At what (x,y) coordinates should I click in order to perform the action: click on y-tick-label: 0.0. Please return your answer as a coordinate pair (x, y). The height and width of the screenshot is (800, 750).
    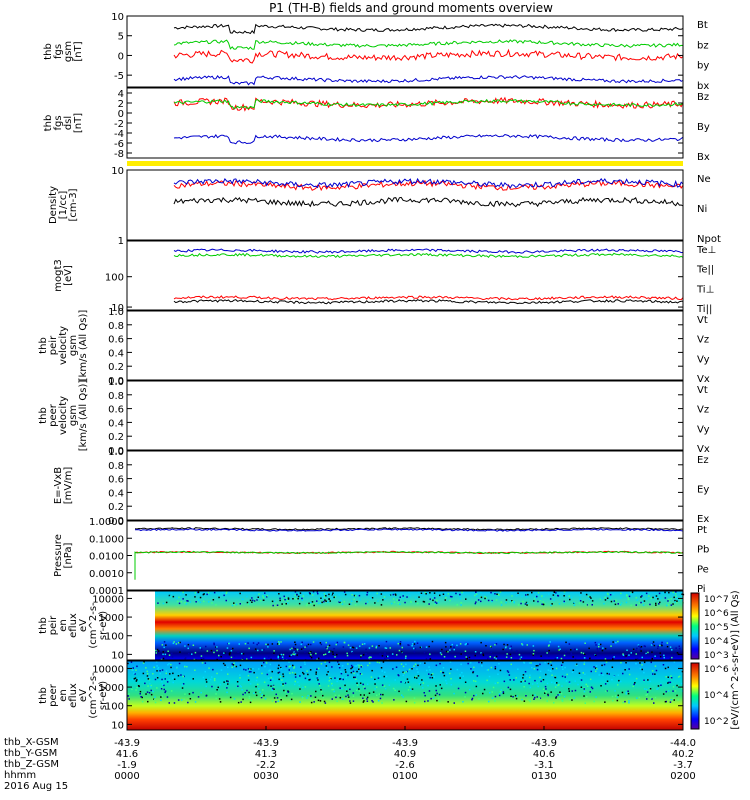
    Looking at the image, I should click on (116, 521).